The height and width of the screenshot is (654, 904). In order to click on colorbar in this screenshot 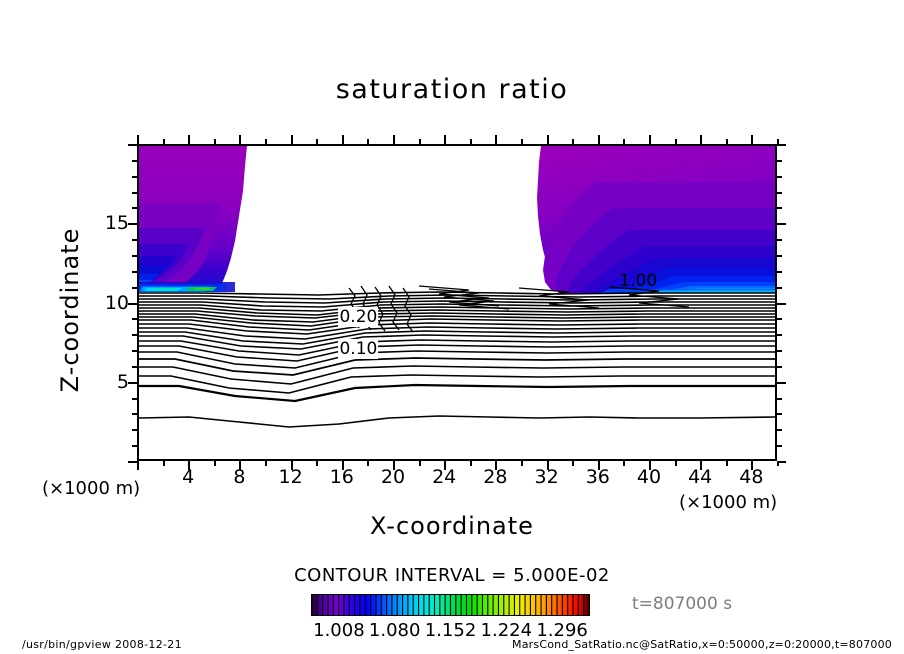, I will do `click(450, 605)`.